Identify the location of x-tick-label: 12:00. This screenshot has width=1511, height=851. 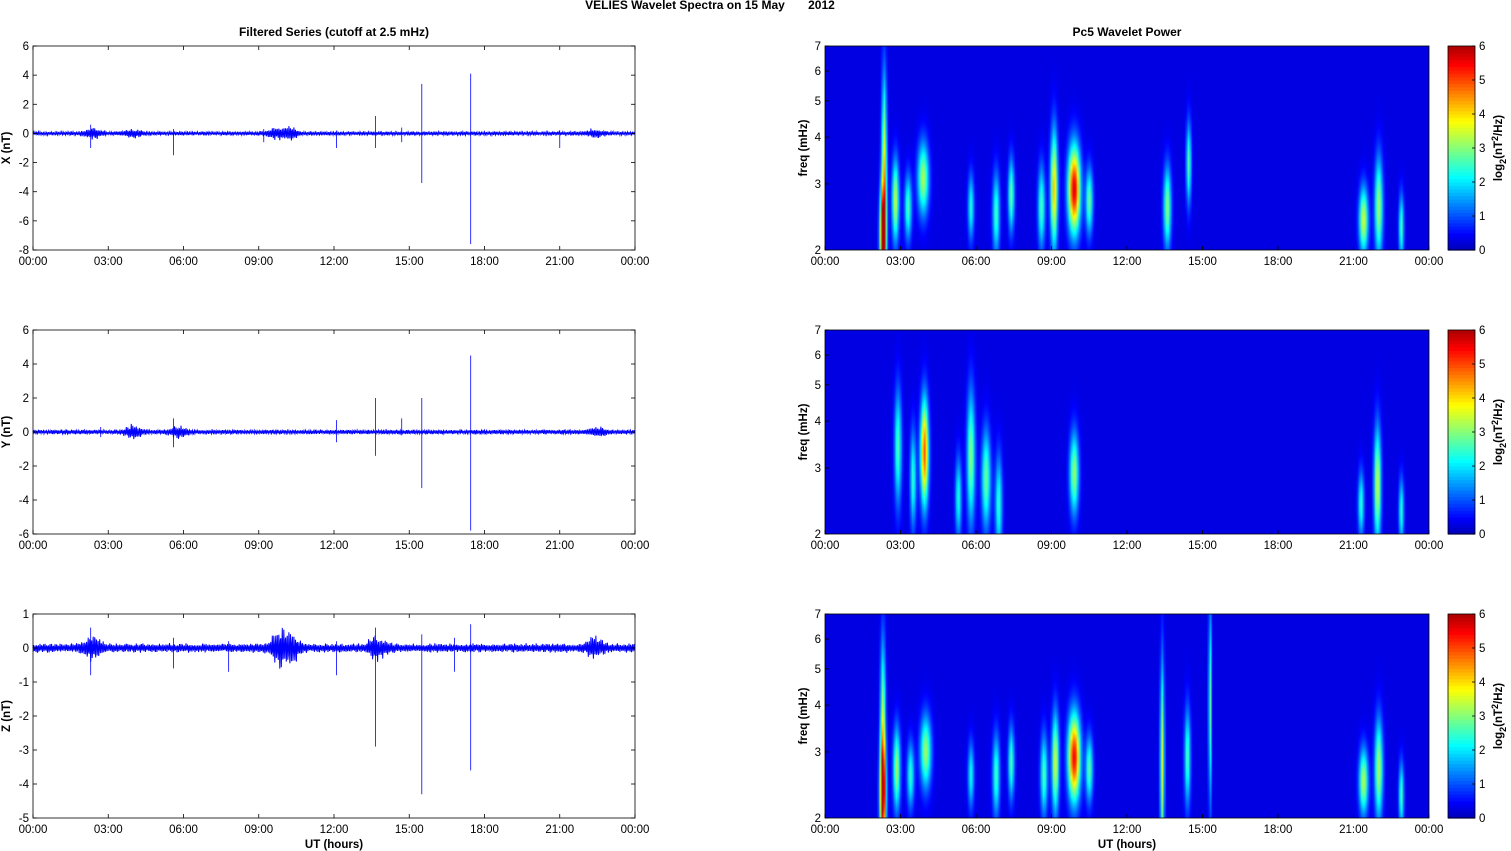
(1127, 830).